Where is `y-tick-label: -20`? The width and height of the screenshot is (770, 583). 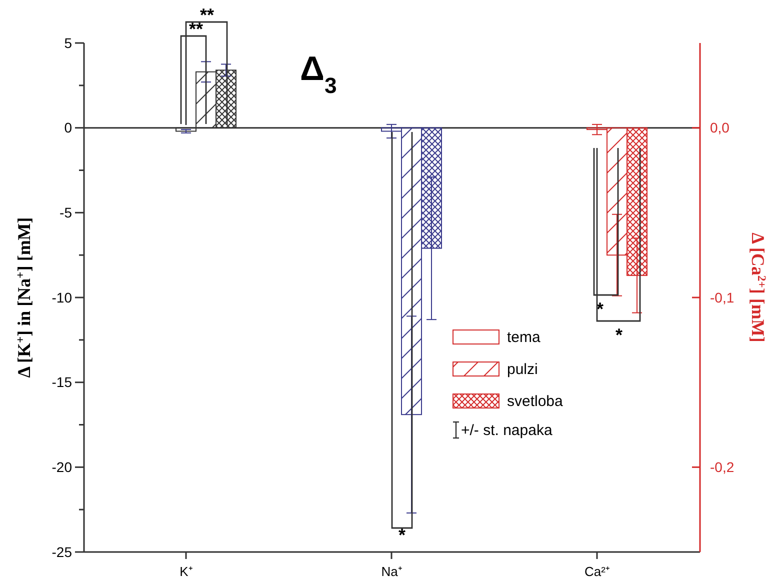
y-tick-label: -20 is located at coordinates (62, 467).